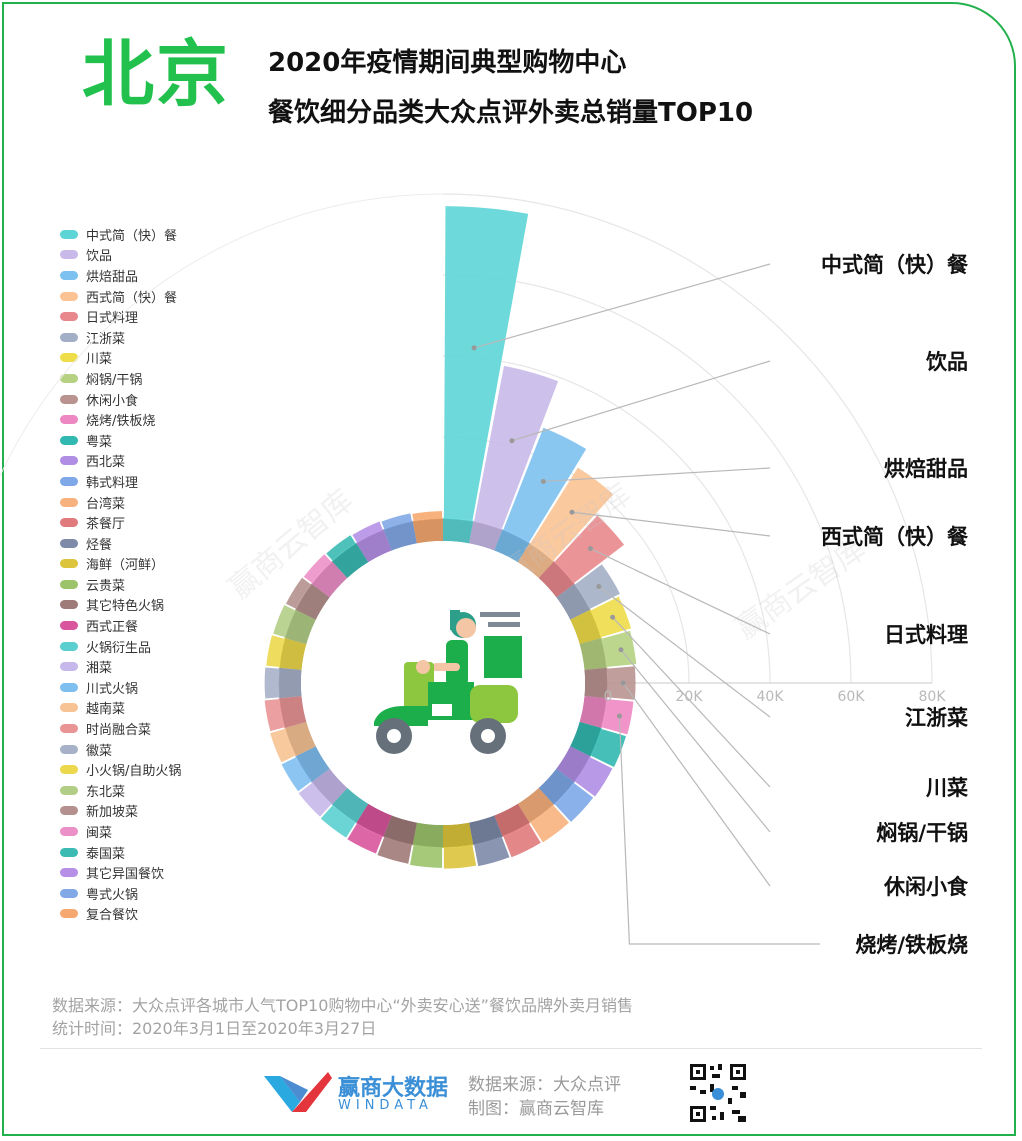 The image size is (1022, 1141). Describe the element at coordinates (447, 63) in the screenshot. I see `chart-title-line1: 2020年疫情期间典型购物中心` at that location.